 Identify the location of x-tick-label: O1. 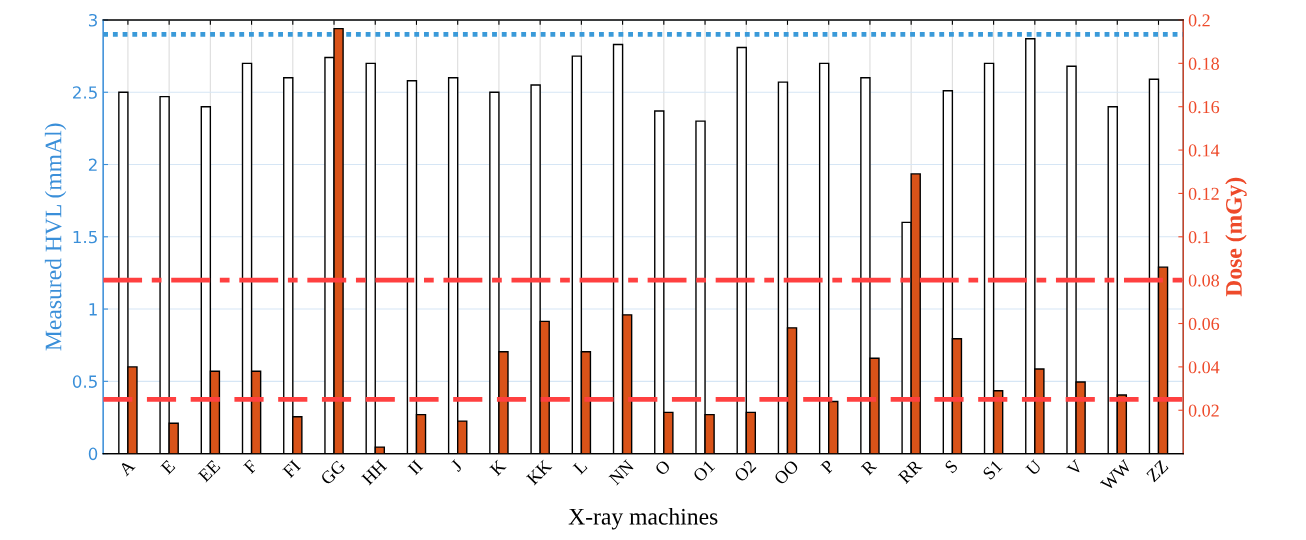
(704, 471).